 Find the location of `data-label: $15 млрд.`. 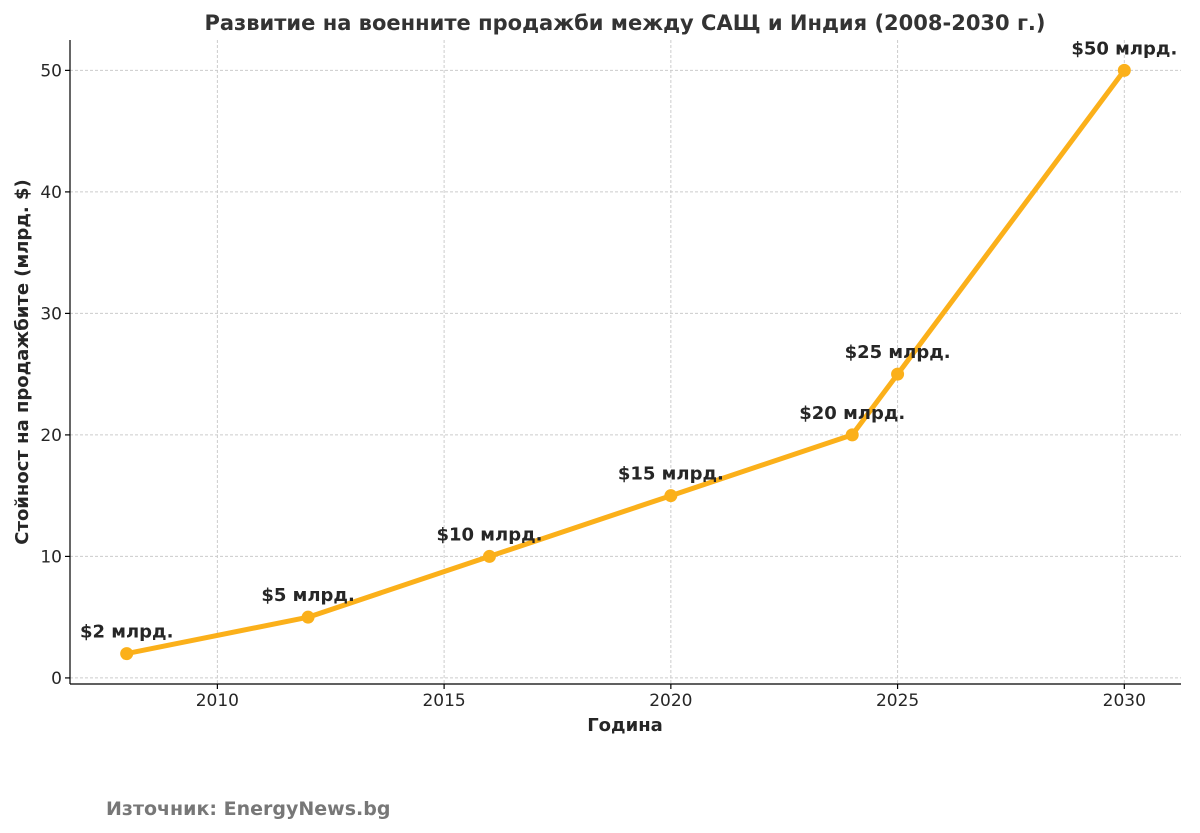

data-label: $15 млрд. is located at coordinates (671, 474).